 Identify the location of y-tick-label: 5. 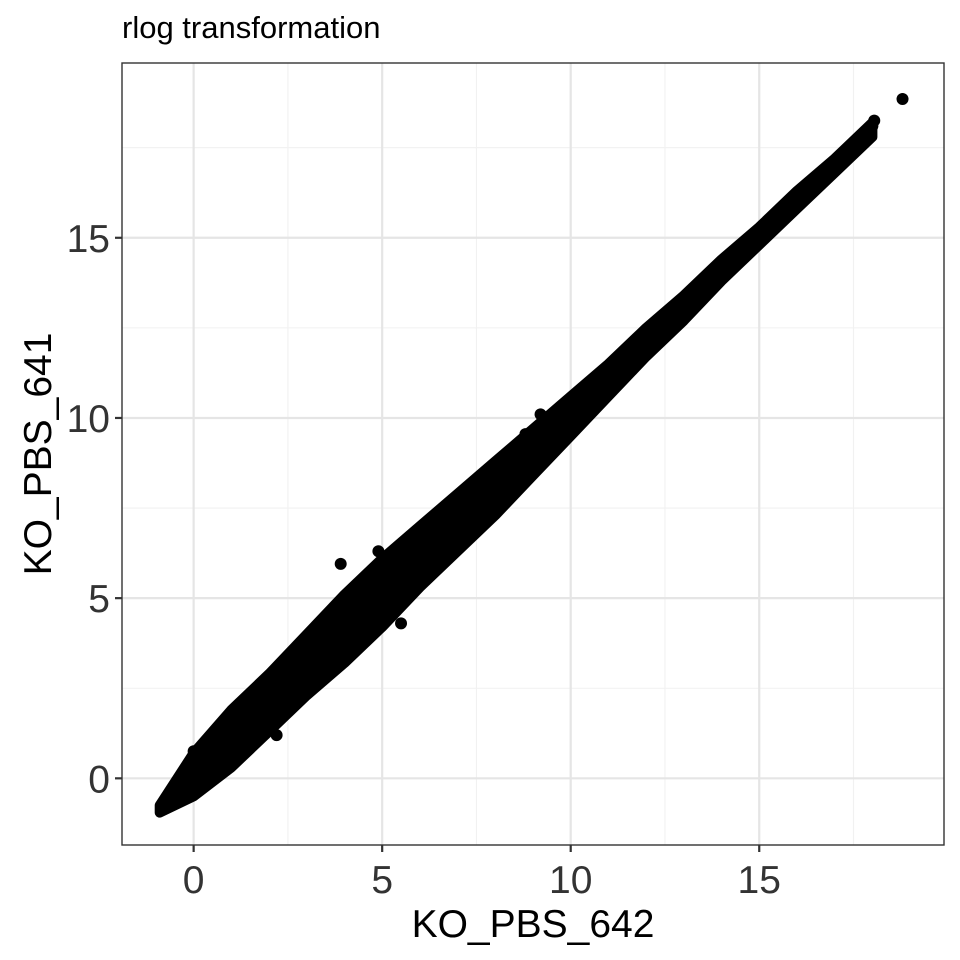
(99, 599).